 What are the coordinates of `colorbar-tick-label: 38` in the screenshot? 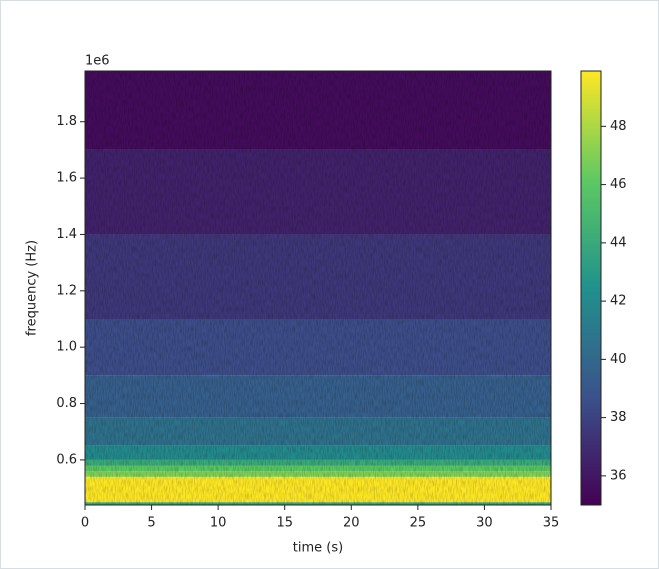 It's located at (618, 417).